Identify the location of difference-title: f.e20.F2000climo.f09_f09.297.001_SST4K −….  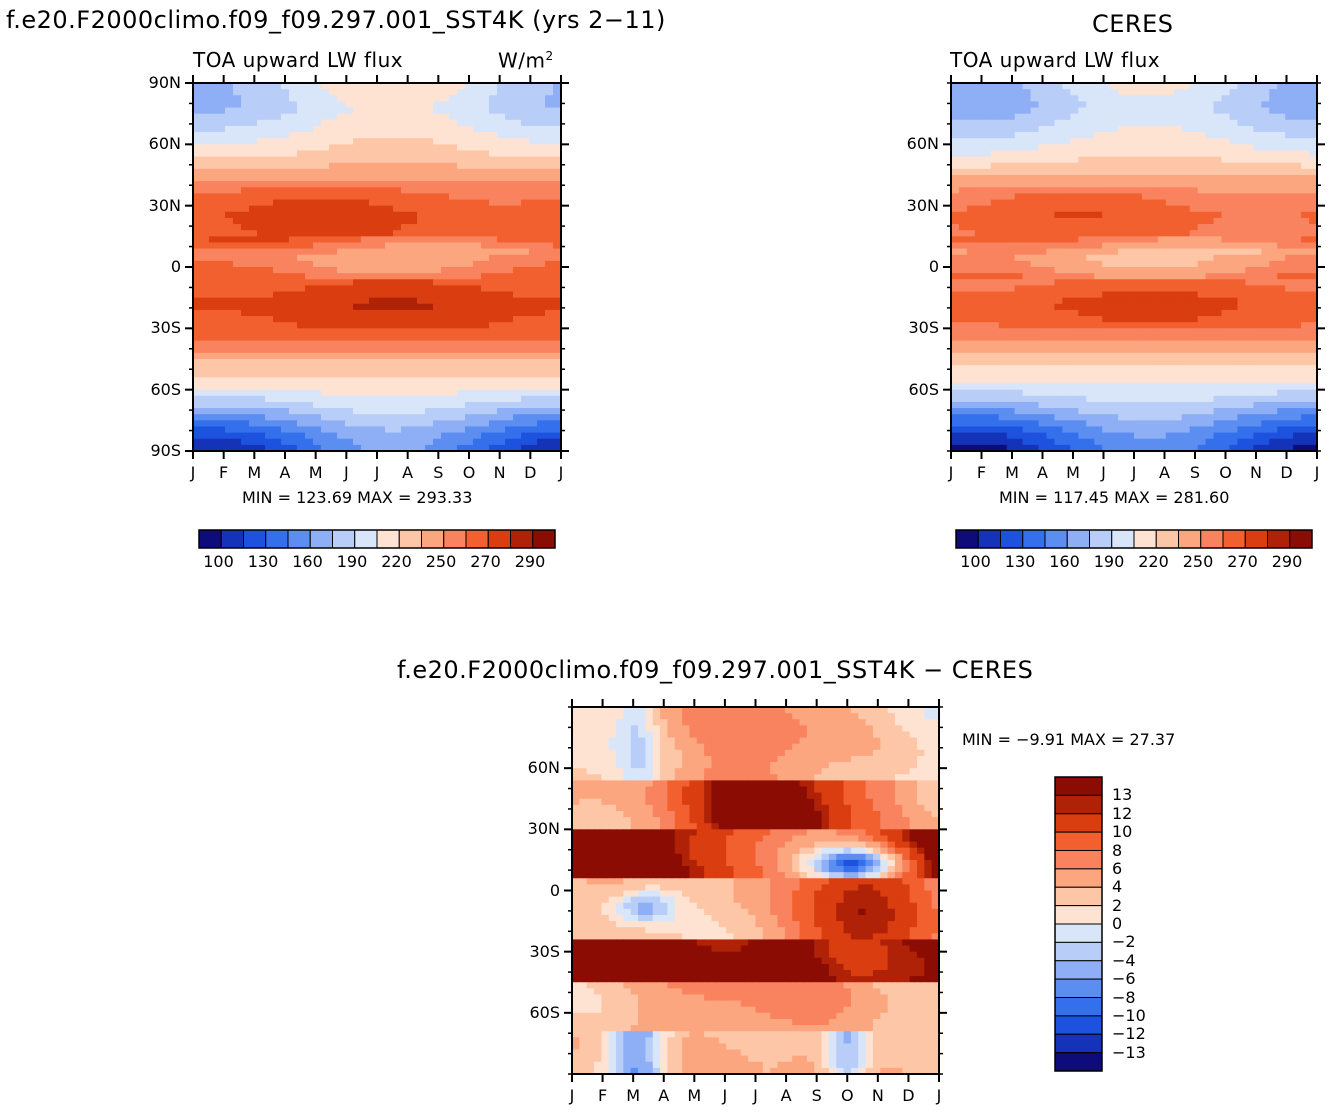
(715, 670).